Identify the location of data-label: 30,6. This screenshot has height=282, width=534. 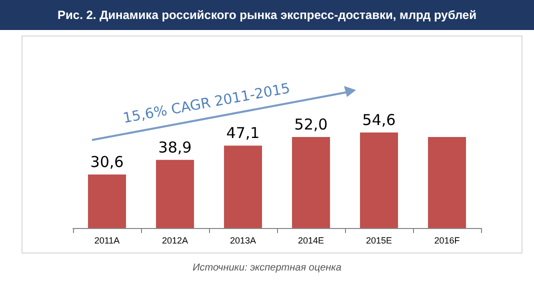
(107, 161).